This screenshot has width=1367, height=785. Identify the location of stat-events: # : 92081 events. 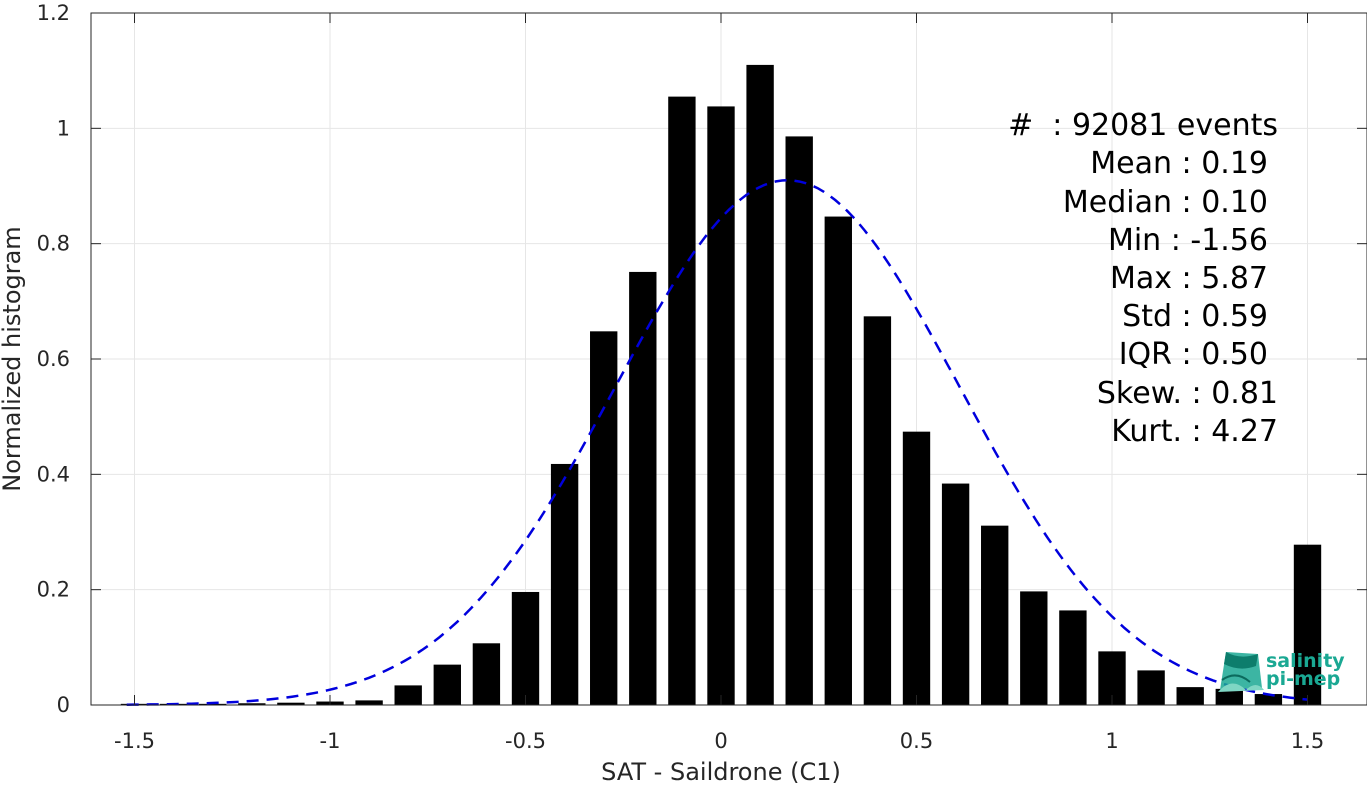
(1143, 125).